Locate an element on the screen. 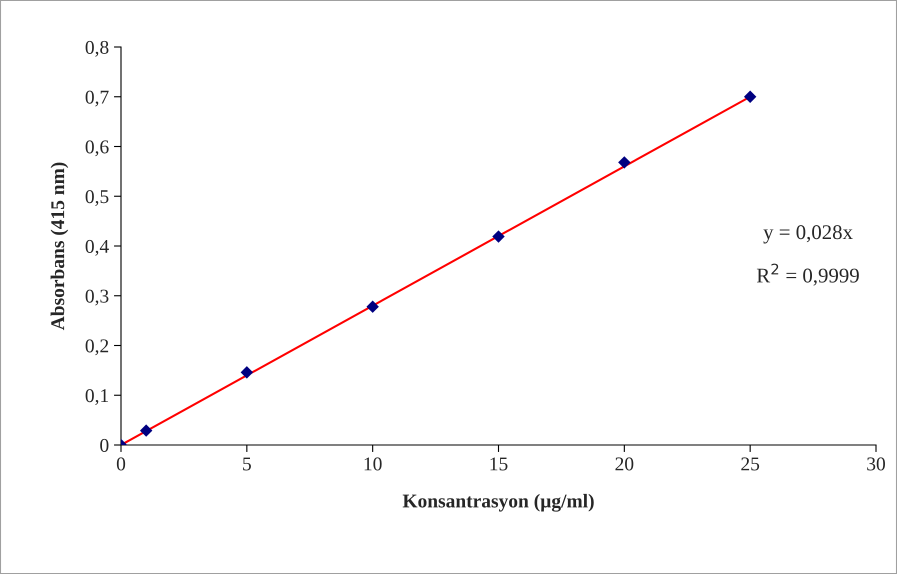  x-tick-label: 20 is located at coordinates (624, 463).